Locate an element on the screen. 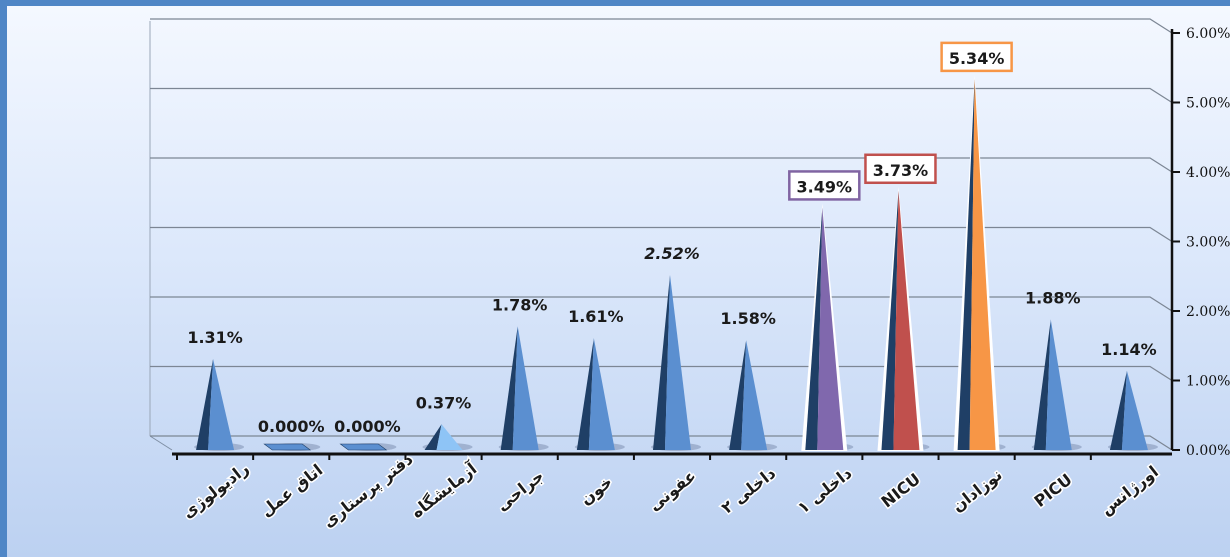 Image resolution: width=1230 pixels, height=557 pixels. category-label-group: جراحی is located at coordinates (520, 491).